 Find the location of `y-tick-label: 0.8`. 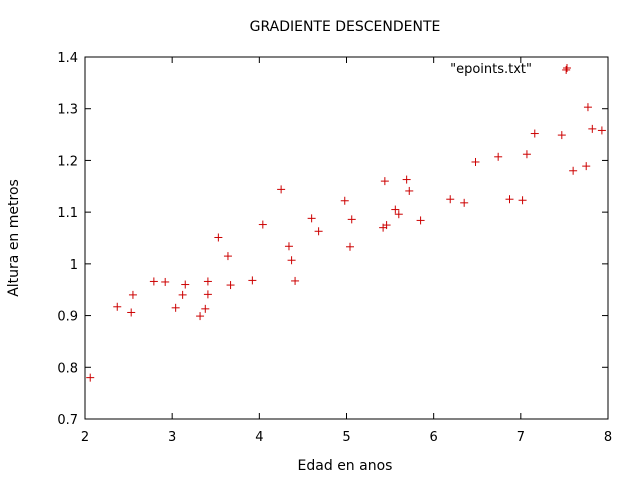

y-tick-label: 0.8 is located at coordinates (67, 368).